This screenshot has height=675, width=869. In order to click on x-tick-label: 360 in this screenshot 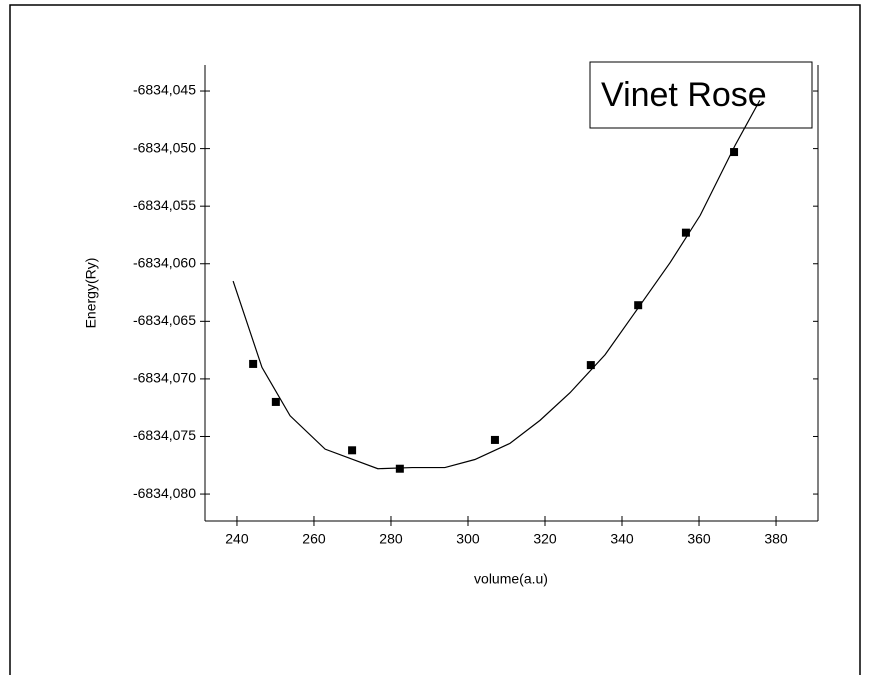, I will do `click(699, 539)`.